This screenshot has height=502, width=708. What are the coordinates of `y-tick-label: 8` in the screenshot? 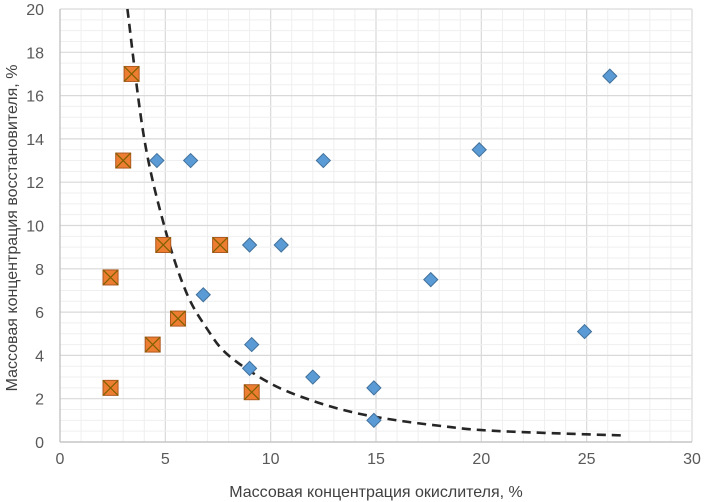 It's located at (39, 270).